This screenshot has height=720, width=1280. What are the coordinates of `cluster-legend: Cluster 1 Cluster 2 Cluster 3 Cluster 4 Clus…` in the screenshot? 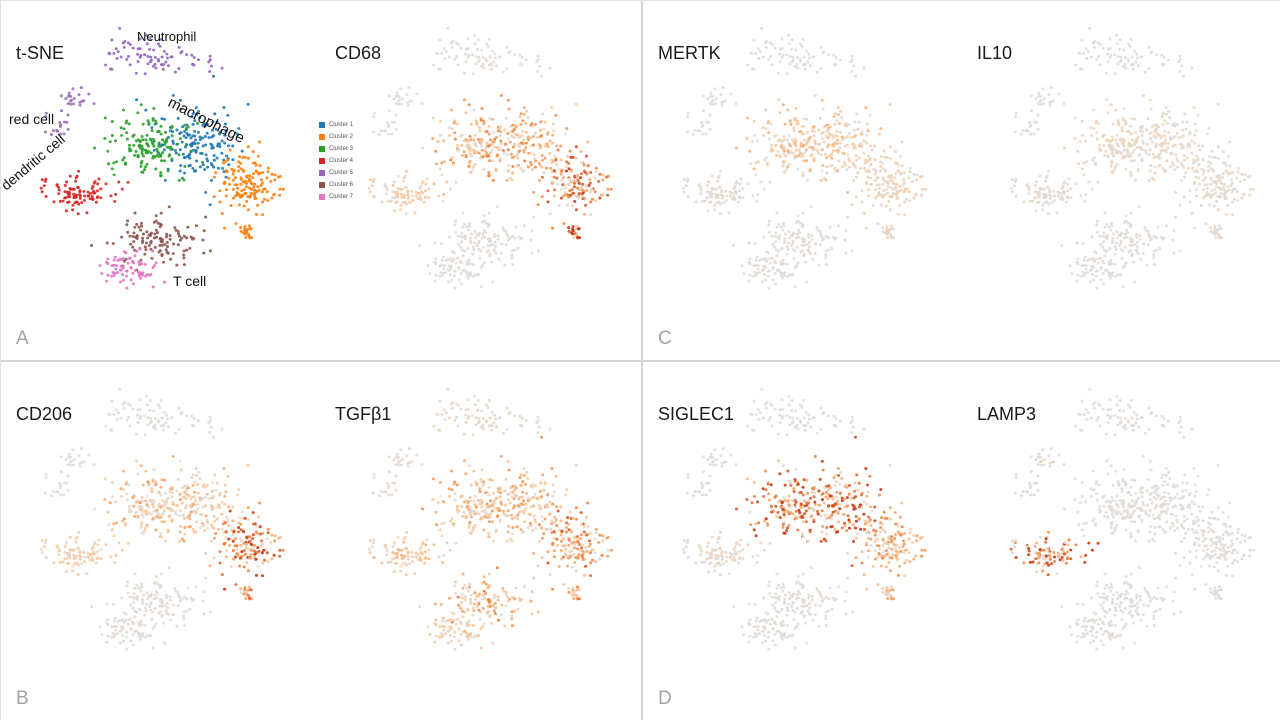 It's located at (336, 161).